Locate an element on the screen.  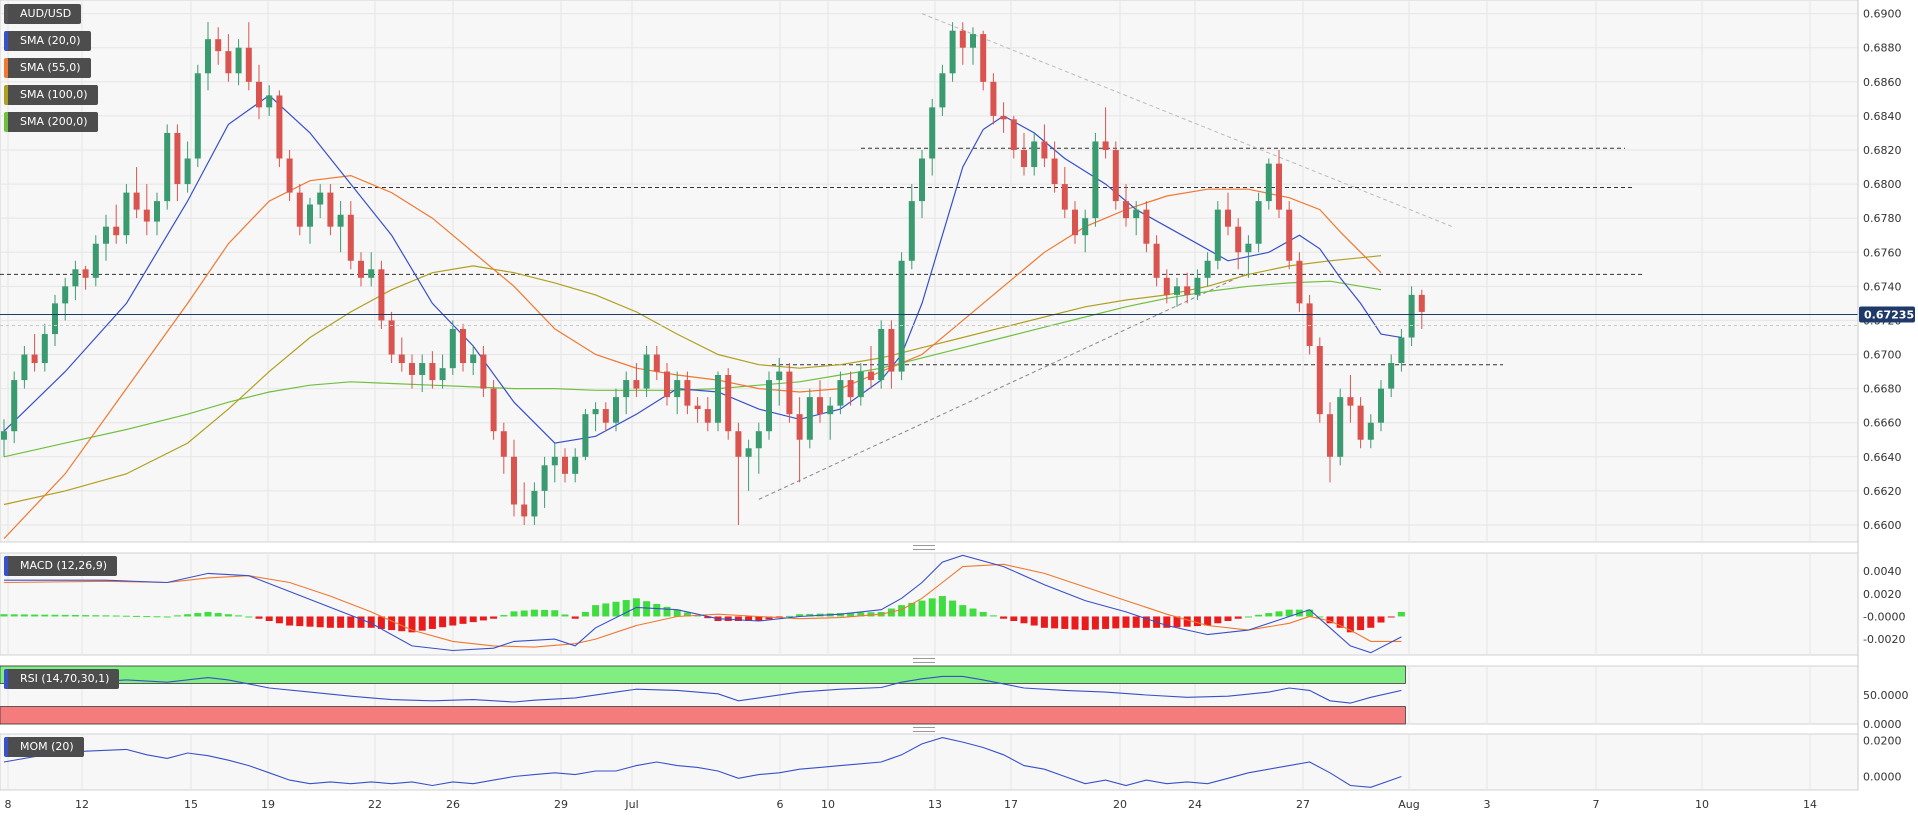
mom-legend: MOM (20) is located at coordinates (44, 747).